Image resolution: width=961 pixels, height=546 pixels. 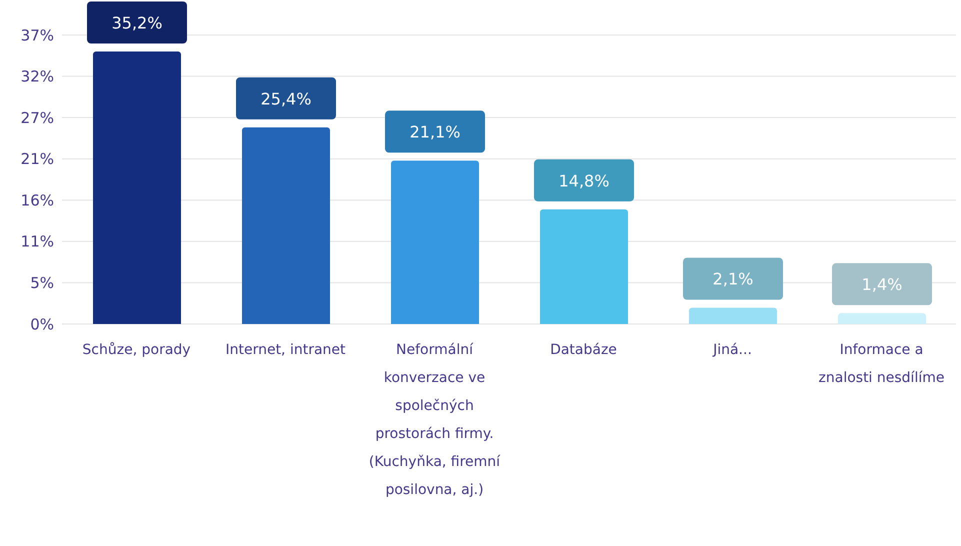 I want to click on y-tick-label: 11%, so click(x=37, y=241).